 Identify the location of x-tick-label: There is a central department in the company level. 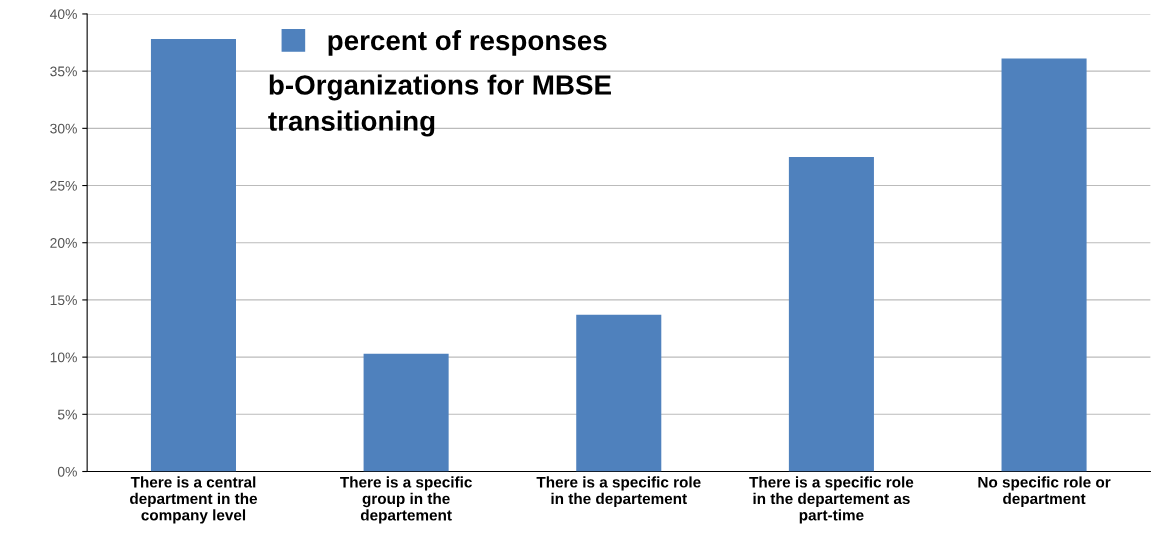
(194, 500).